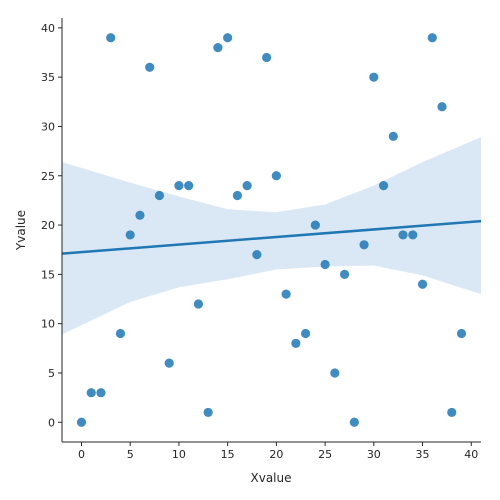 This screenshot has width=500, height=500. Describe the element at coordinates (374, 454) in the screenshot. I see `x-tick-label: 30` at that location.